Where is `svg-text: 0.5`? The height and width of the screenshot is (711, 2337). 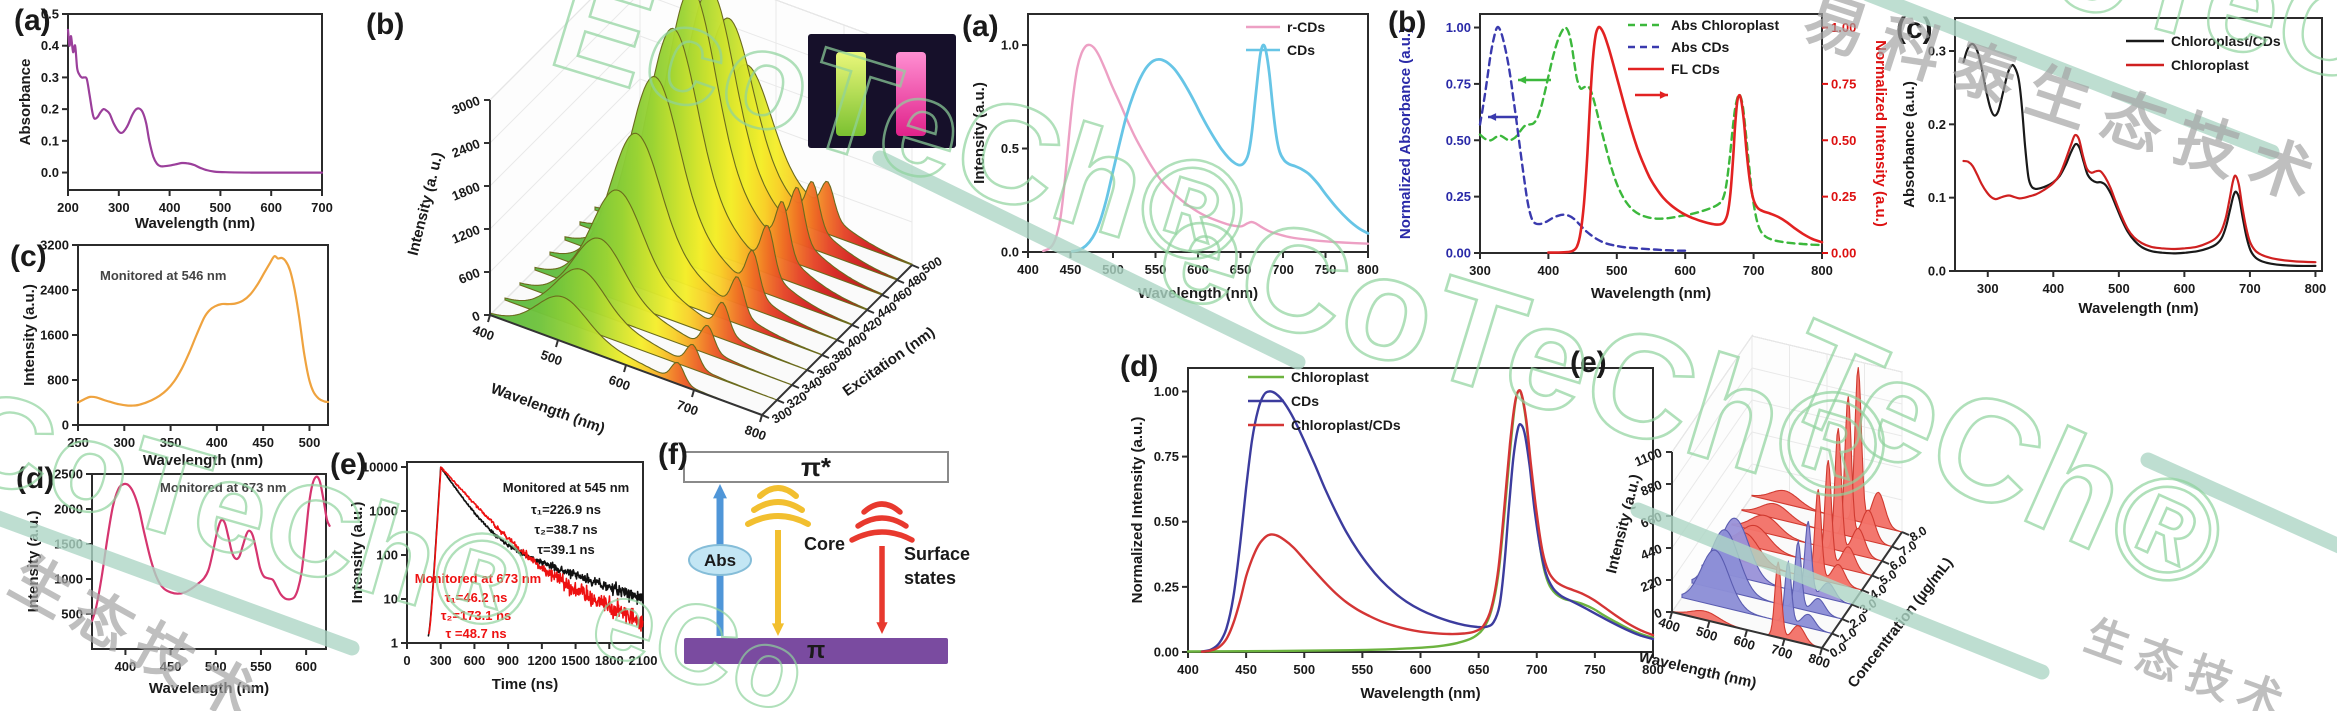
svg-text: 0.5 is located at coordinates (50, 14).